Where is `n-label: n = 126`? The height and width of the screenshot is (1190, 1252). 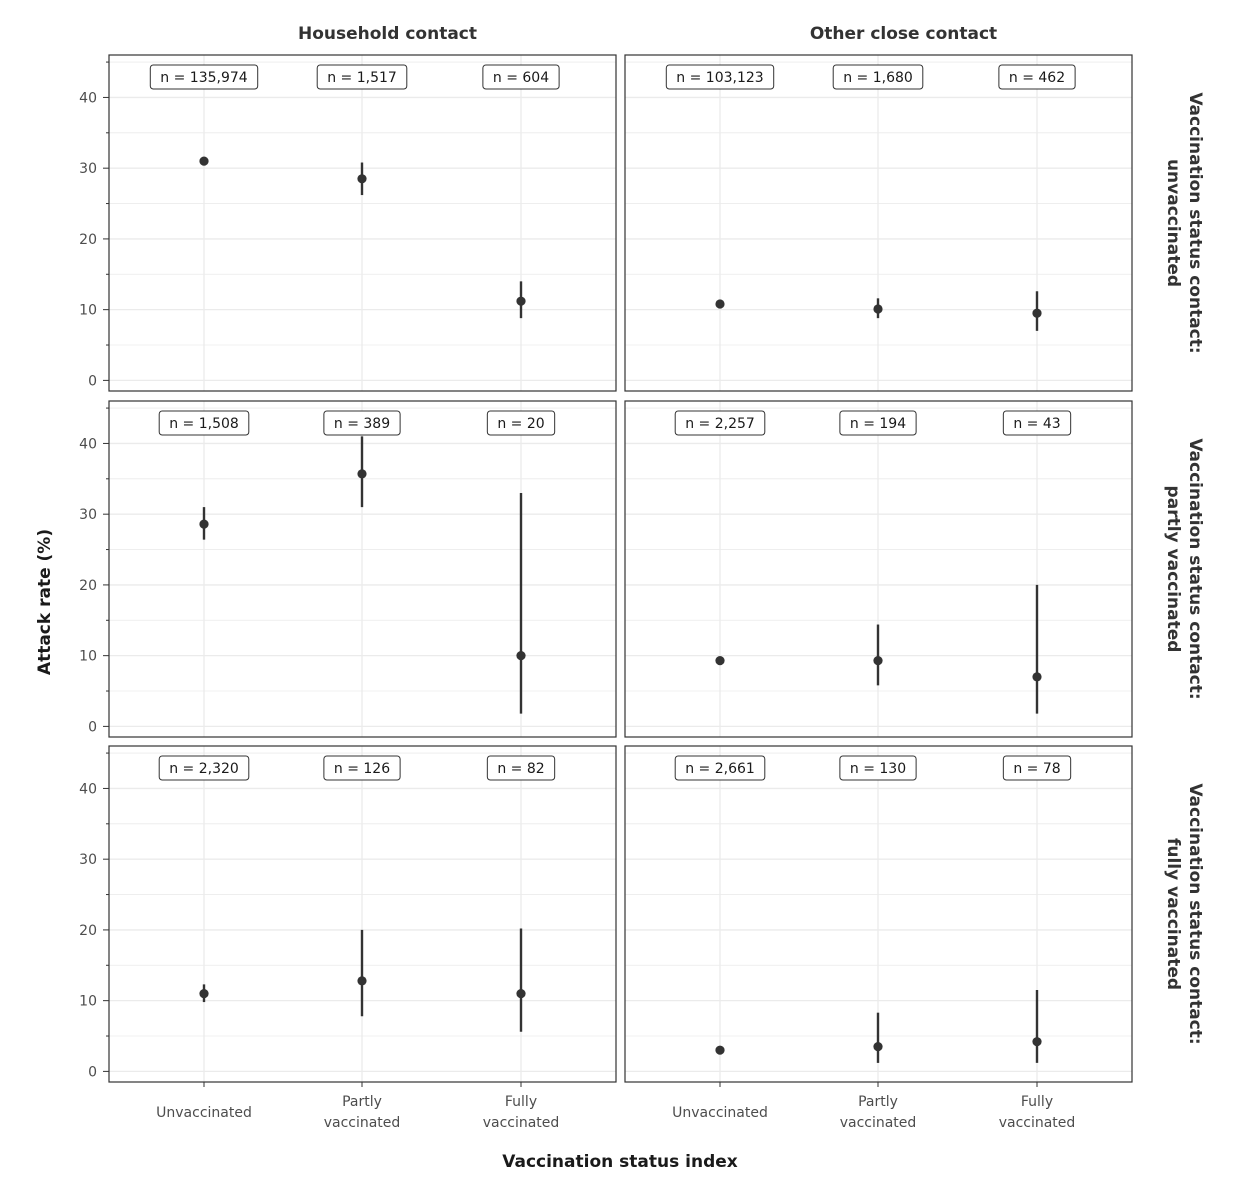
n-label: n = 126 is located at coordinates (362, 769).